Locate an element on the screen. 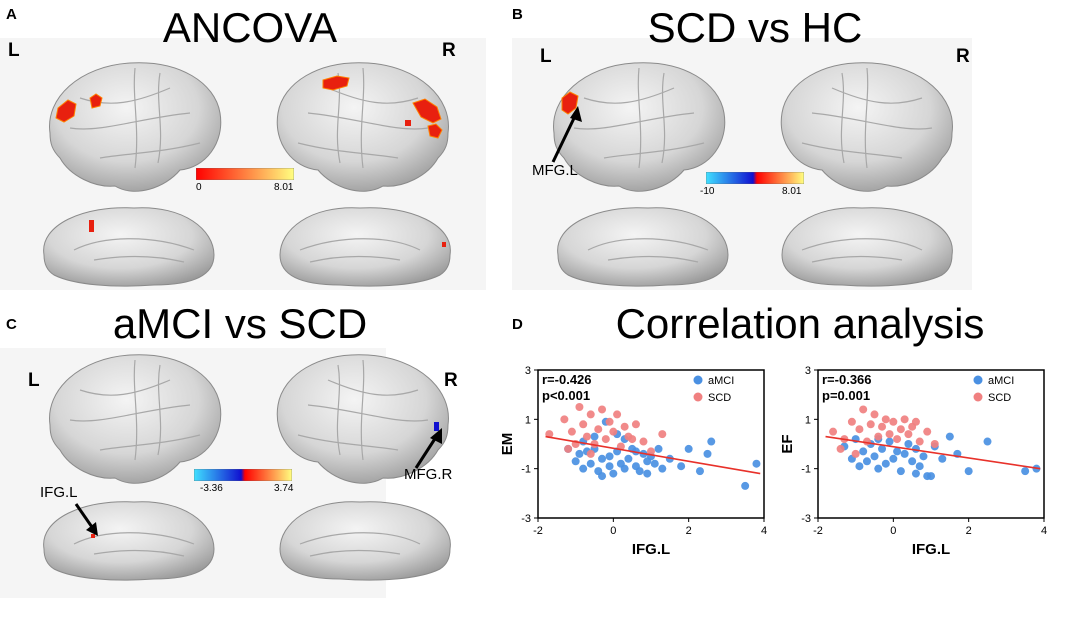  panel-a-left-medial-brain is located at coordinates (129, 247).